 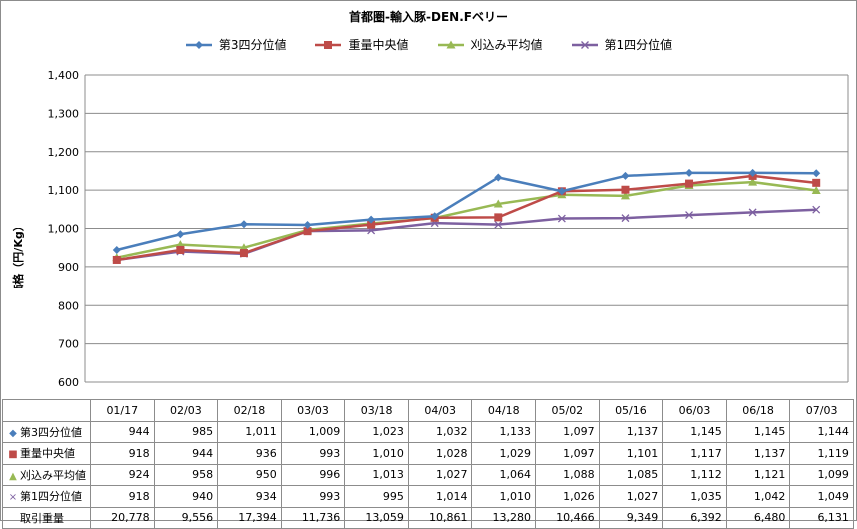 I want to click on table-cell: 1,133, so click(x=504, y=431).